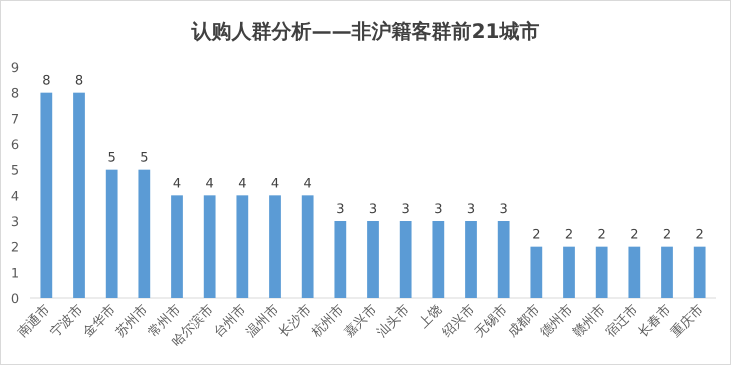 This screenshot has height=365, width=731. What do you see at coordinates (687, 321) in the screenshot?
I see `x-tick-label: 重庆市` at bounding box center [687, 321].